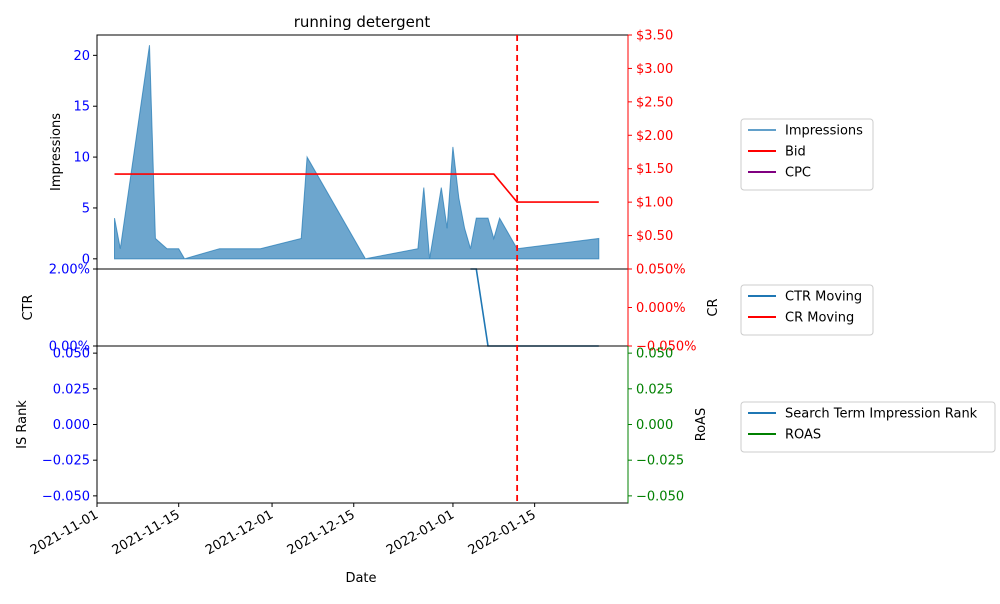  I want to click on left-tick-label: 0, so click(86, 259).